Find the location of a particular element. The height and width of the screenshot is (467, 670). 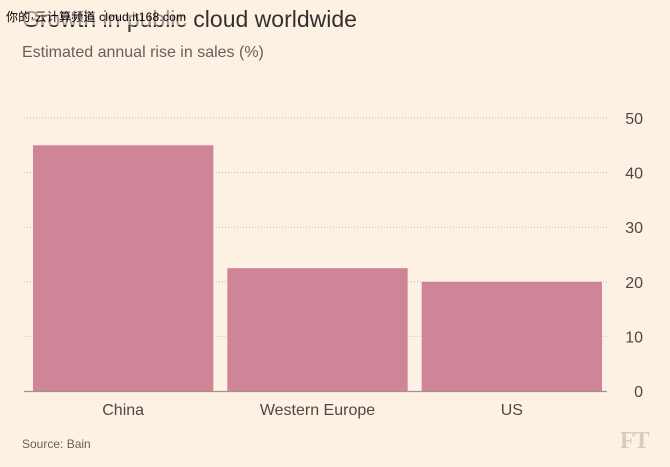

y-tick-label: 0 is located at coordinates (638, 392).